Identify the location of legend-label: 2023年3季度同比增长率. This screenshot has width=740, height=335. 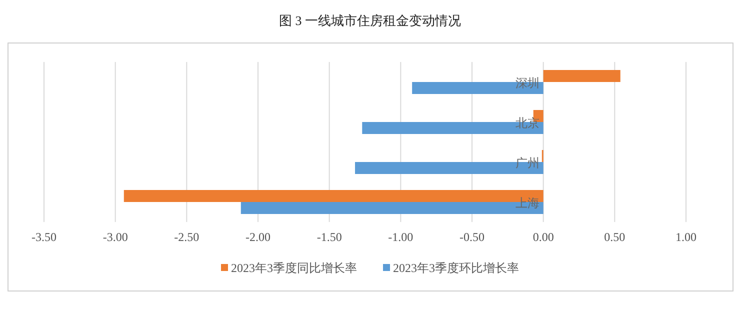
(294, 268).